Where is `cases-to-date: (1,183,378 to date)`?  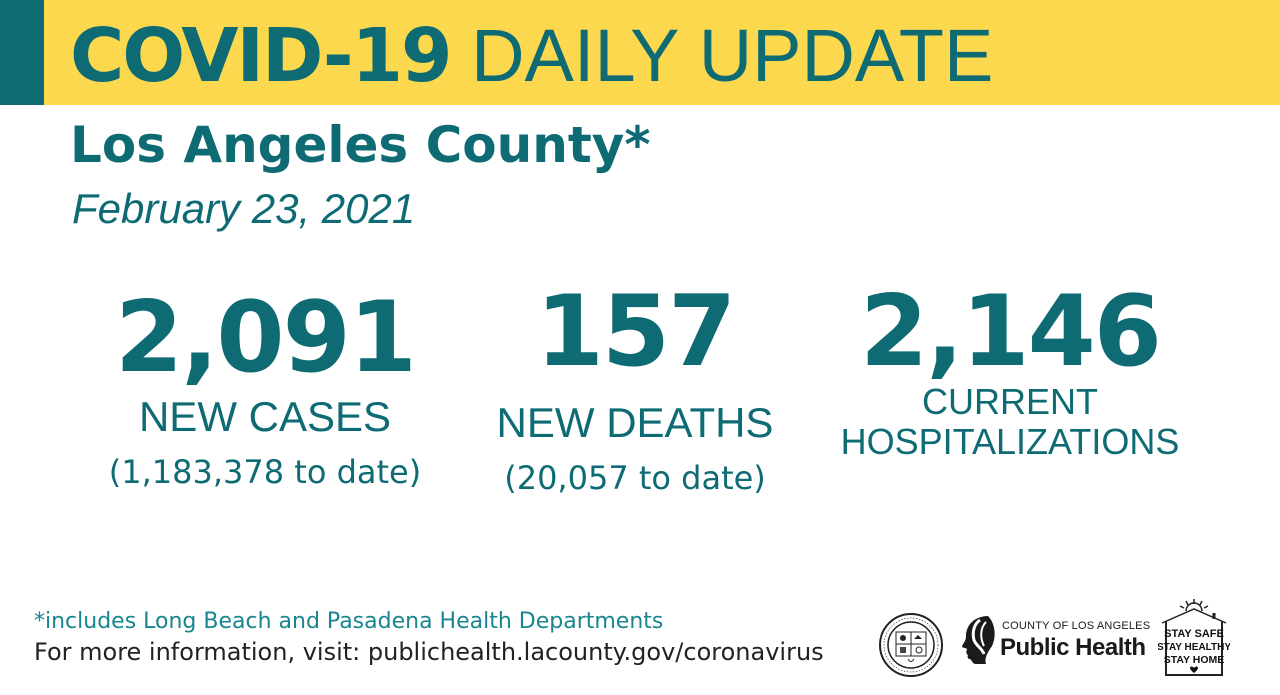
cases-to-date: (1,183,378 to date) is located at coordinates (265, 472).